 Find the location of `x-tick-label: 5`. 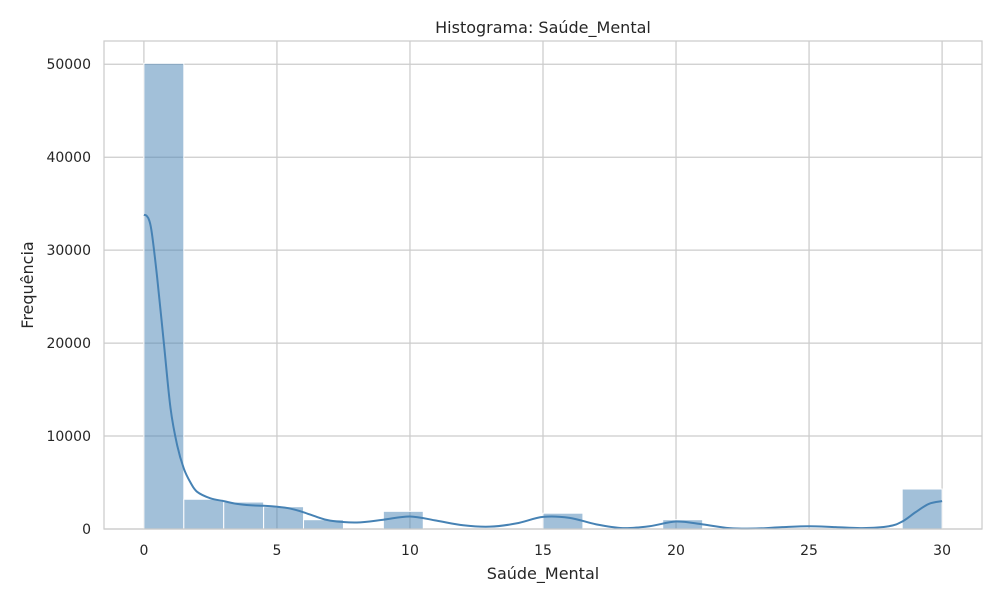

x-tick-label: 5 is located at coordinates (276, 551).